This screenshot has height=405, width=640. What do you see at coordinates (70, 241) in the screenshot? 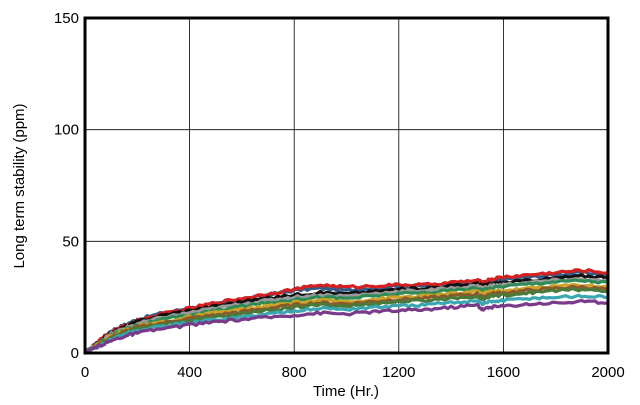
I see `y-tick-label: 50` at bounding box center [70, 241].